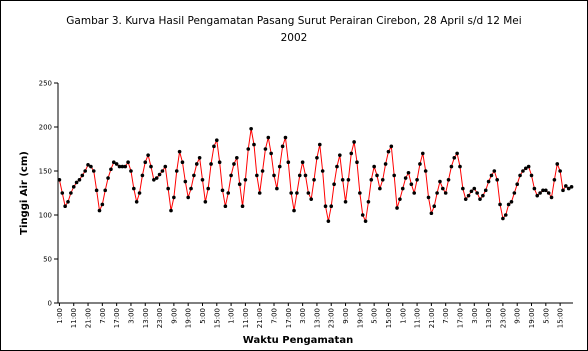  What do you see at coordinates (50, 304) in the screenshot?
I see `y-tick-label: 0` at bounding box center [50, 304].